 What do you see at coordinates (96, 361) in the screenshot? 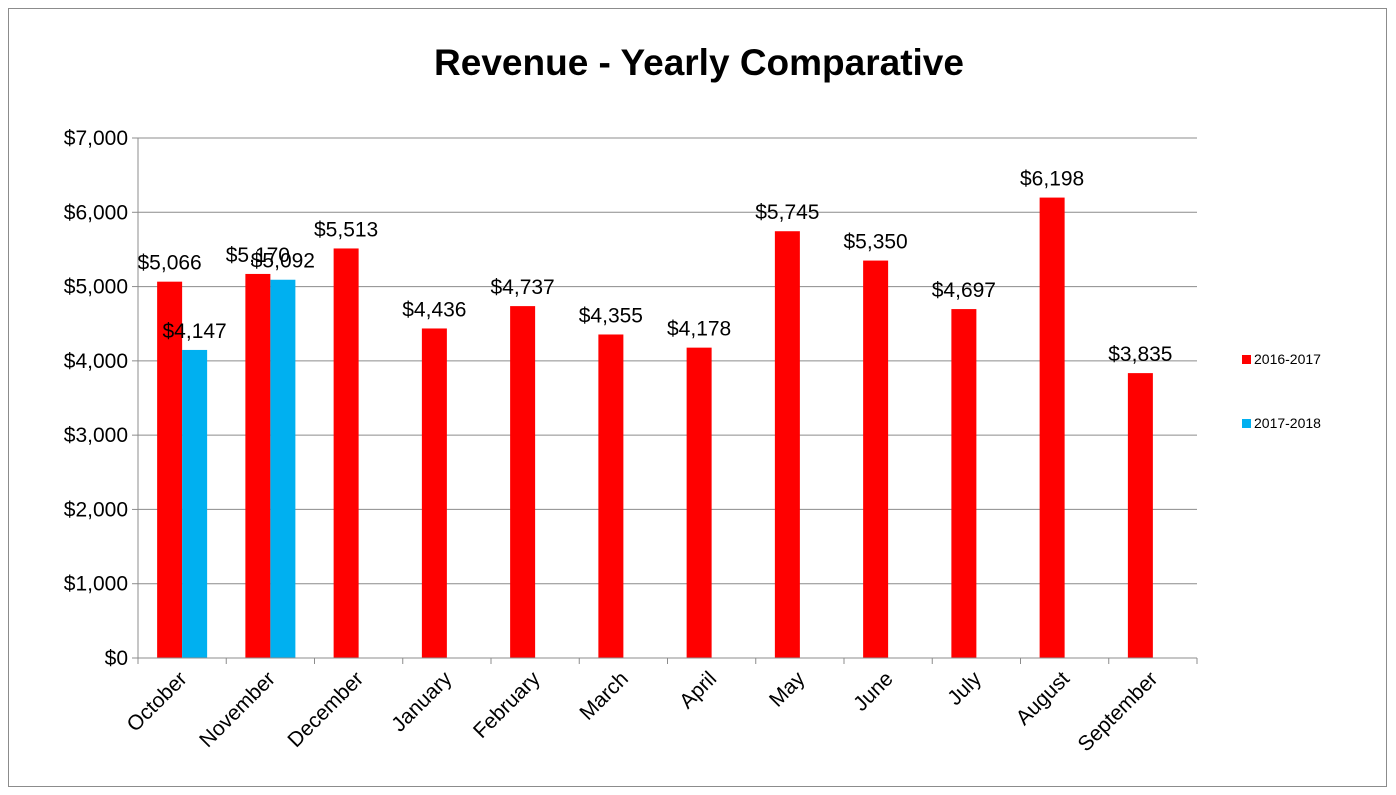
I see `y-tick-label: $4,000` at bounding box center [96, 361].